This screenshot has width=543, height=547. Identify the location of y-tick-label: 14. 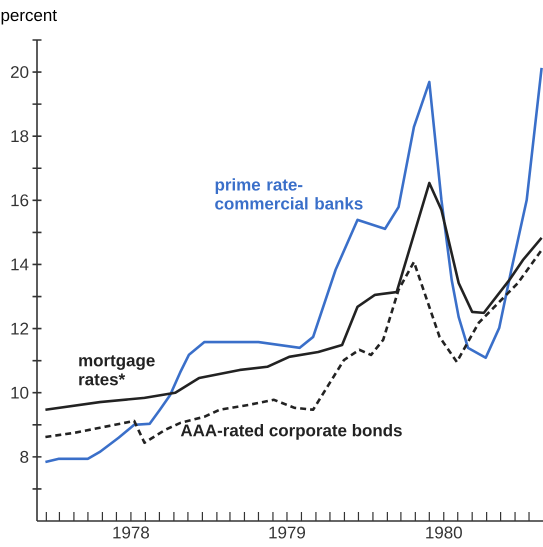
(19, 264).